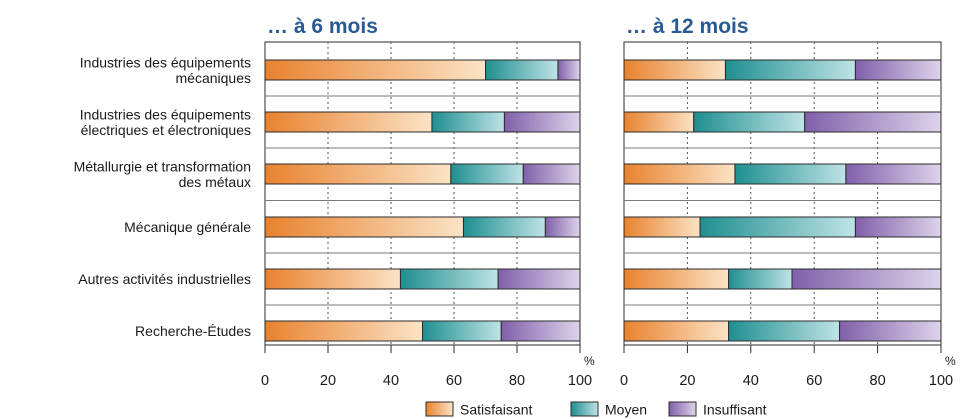 The height and width of the screenshot is (419, 961). I want to click on legend-label: Insuffisant, so click(735, 410).